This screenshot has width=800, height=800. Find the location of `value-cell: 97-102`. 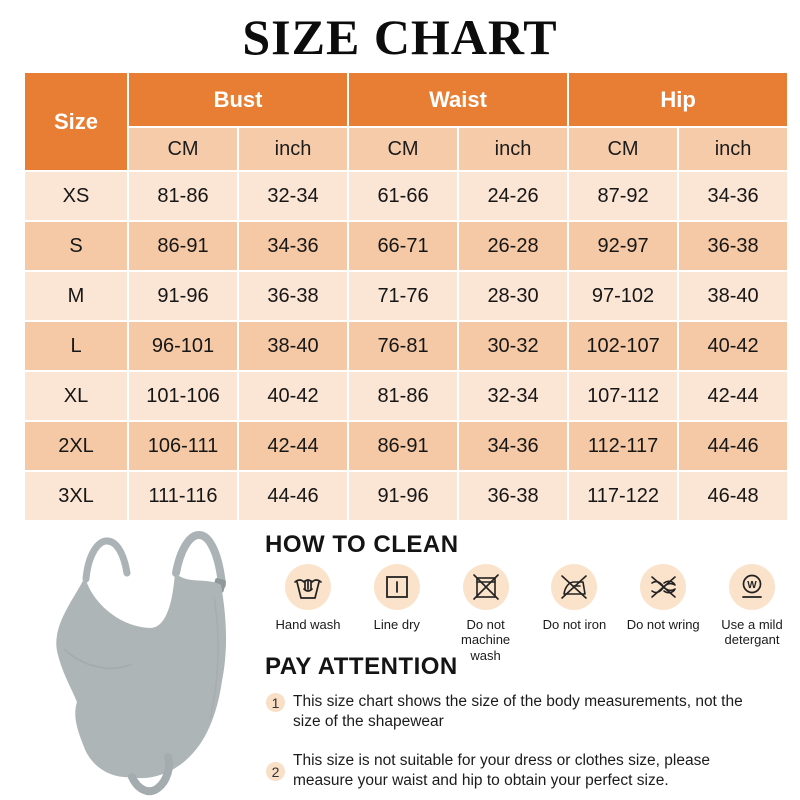

value-cell: 97-102 is located at coordinates (623, 296).